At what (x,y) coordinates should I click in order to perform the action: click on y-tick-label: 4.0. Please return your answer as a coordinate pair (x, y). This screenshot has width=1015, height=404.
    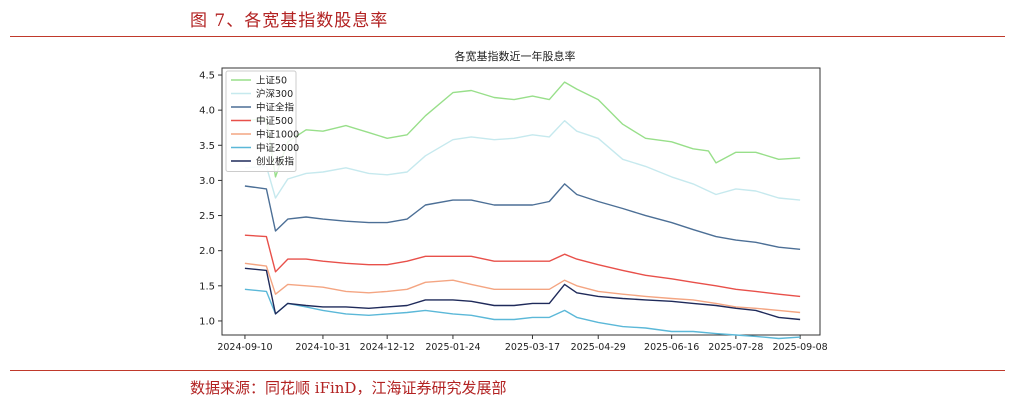
    Looking at the image, I should click on (207, 111).